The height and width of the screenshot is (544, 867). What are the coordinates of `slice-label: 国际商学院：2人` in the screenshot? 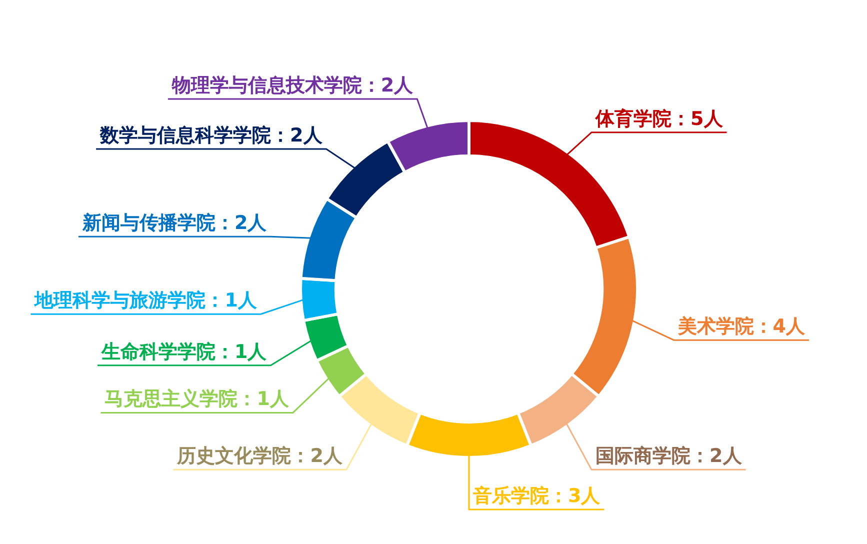 It's located at (669, 456).